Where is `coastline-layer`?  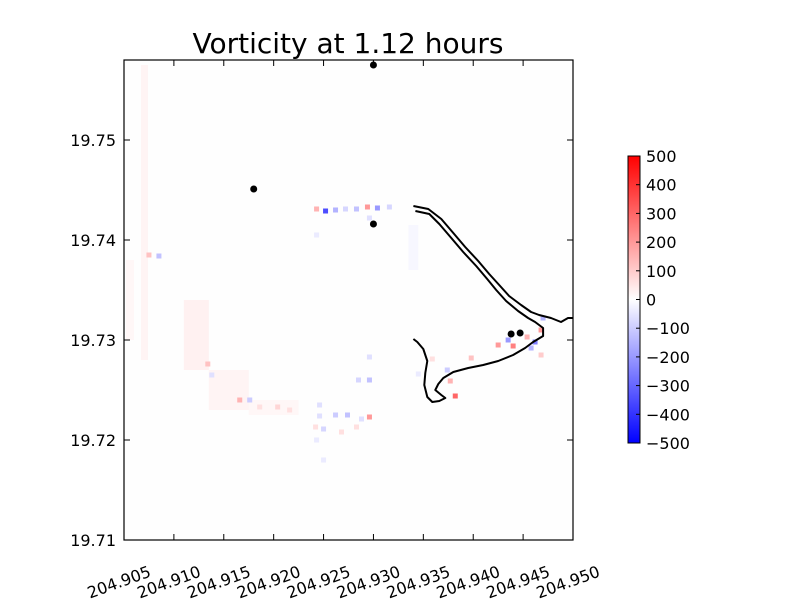 coastline-layer is located at coordinates (492, 304).